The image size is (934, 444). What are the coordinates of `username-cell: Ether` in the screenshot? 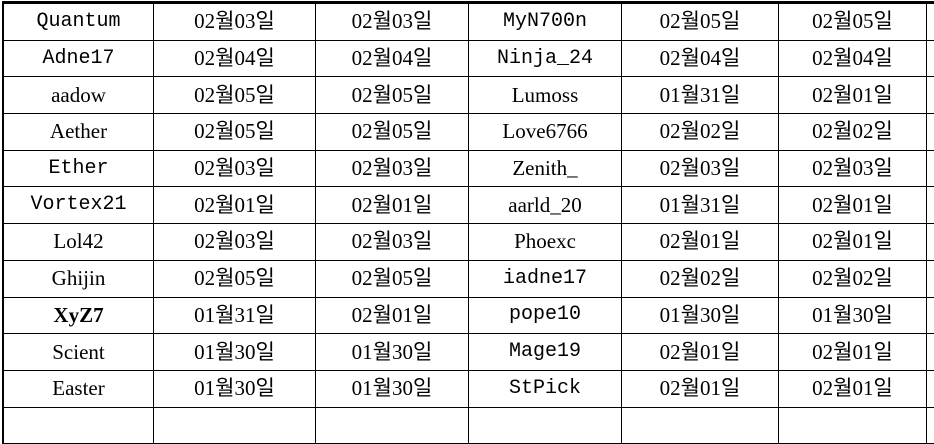 It's located at (79, 169).